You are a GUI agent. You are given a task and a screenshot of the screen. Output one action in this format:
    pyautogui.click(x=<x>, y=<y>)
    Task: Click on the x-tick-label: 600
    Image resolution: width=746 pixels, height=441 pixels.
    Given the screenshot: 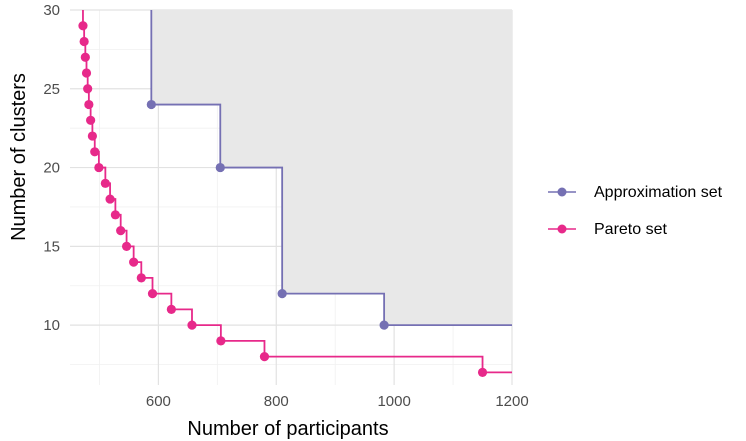 What is the action you would take?
    pyautogui.click(x=158, y=401)
    